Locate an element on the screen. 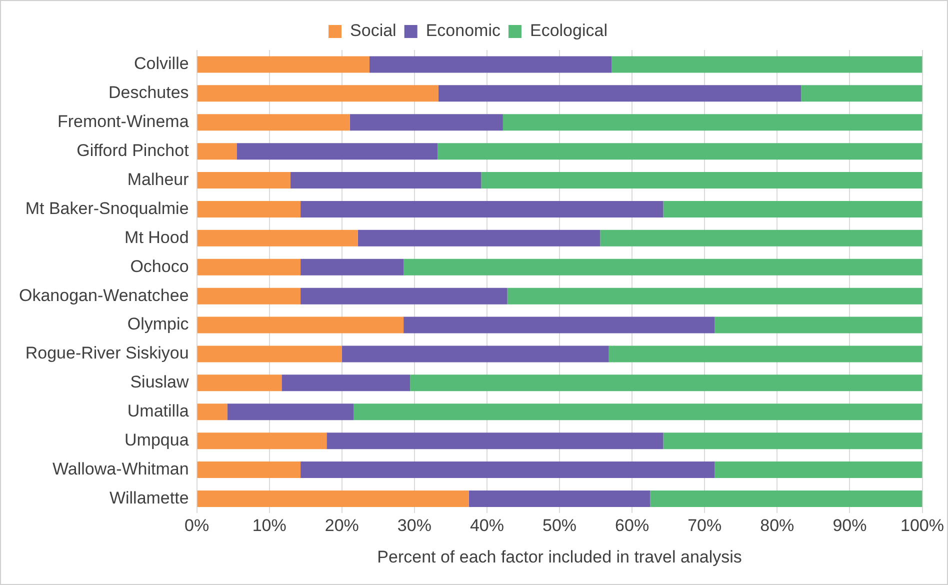  x-tick-label: 10% is located at coordinates (269, 526).